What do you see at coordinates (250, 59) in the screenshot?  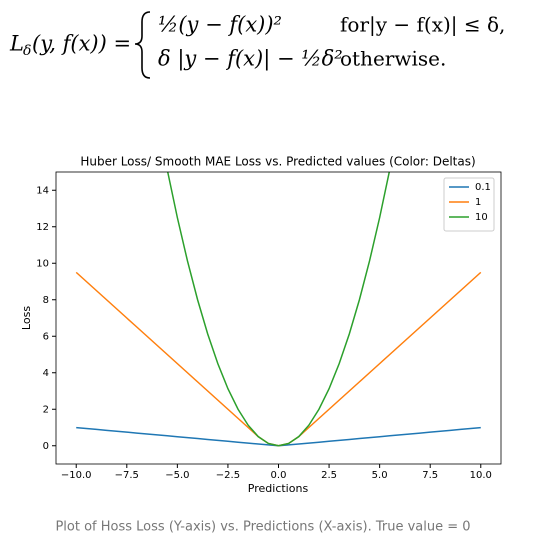 I see `case2-expr: δ |y − f(x)| − ½δ²` at bounding box center [250, 59].